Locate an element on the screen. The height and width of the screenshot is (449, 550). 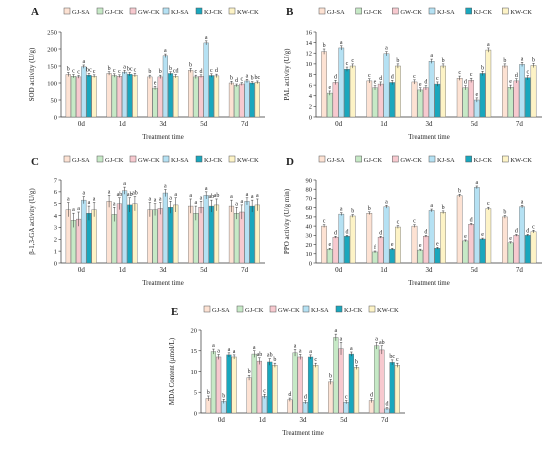
panel-d-legend-label: KJ-CK is located at coordinates (483, 160).